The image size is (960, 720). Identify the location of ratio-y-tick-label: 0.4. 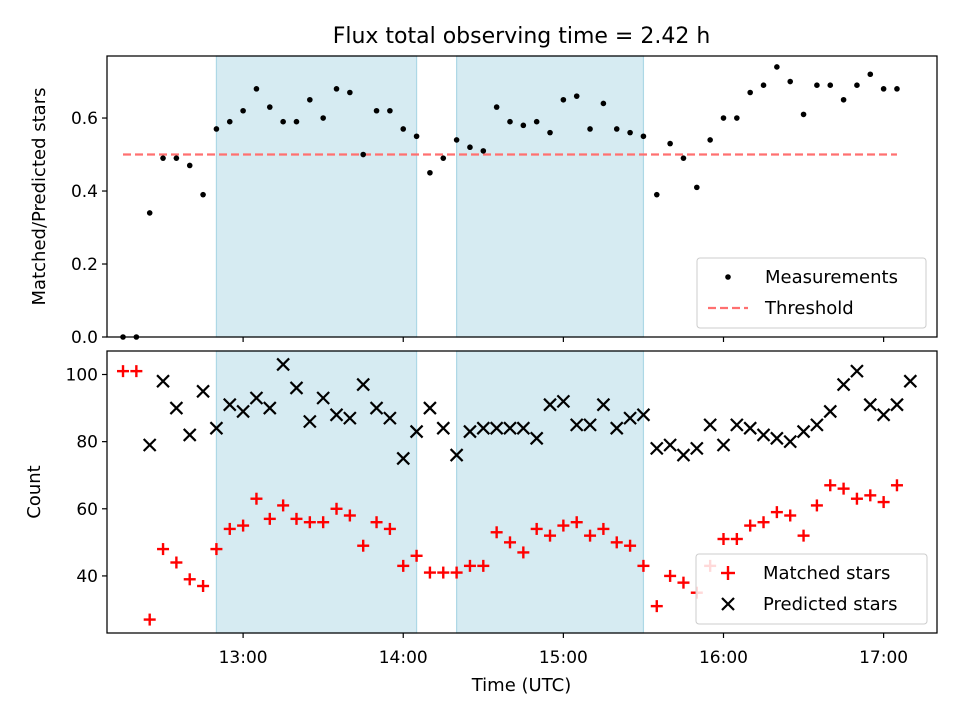
(84, 192).